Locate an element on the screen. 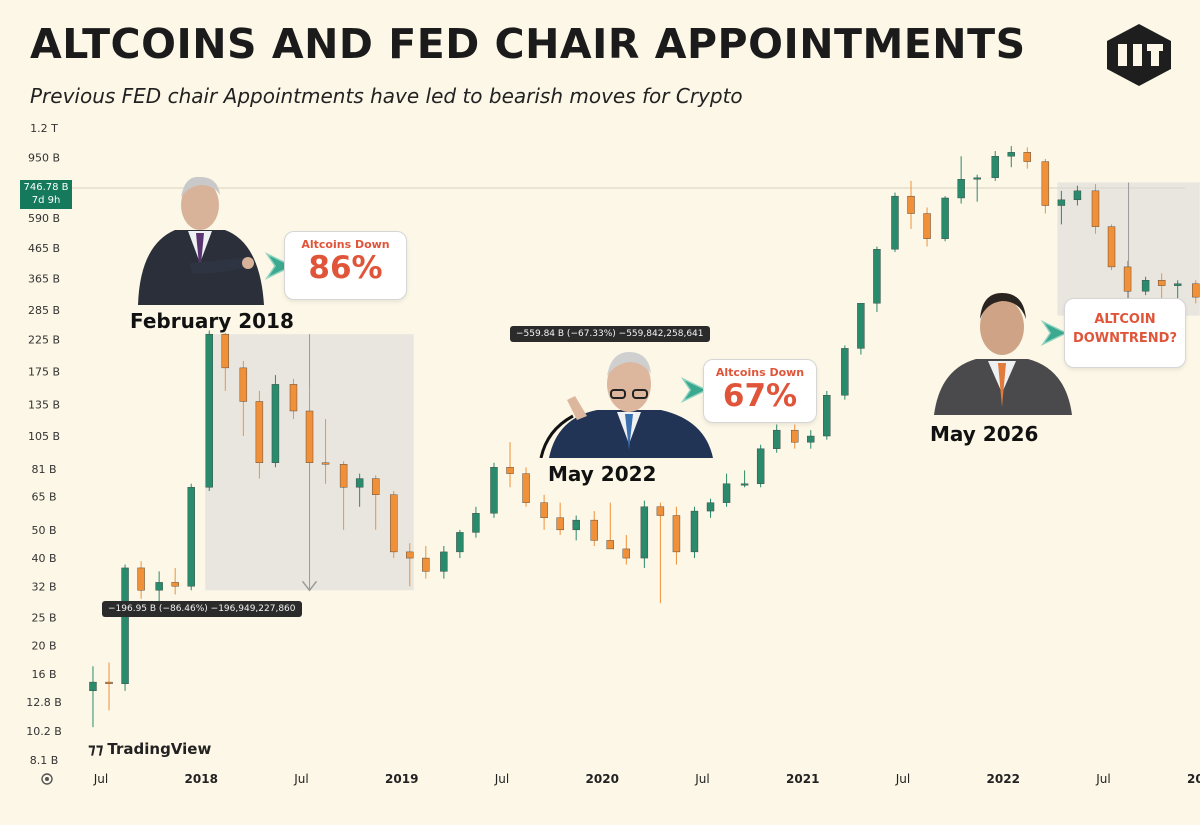  y-tick-label: 8.1 B is located at coordinates (44, 760).